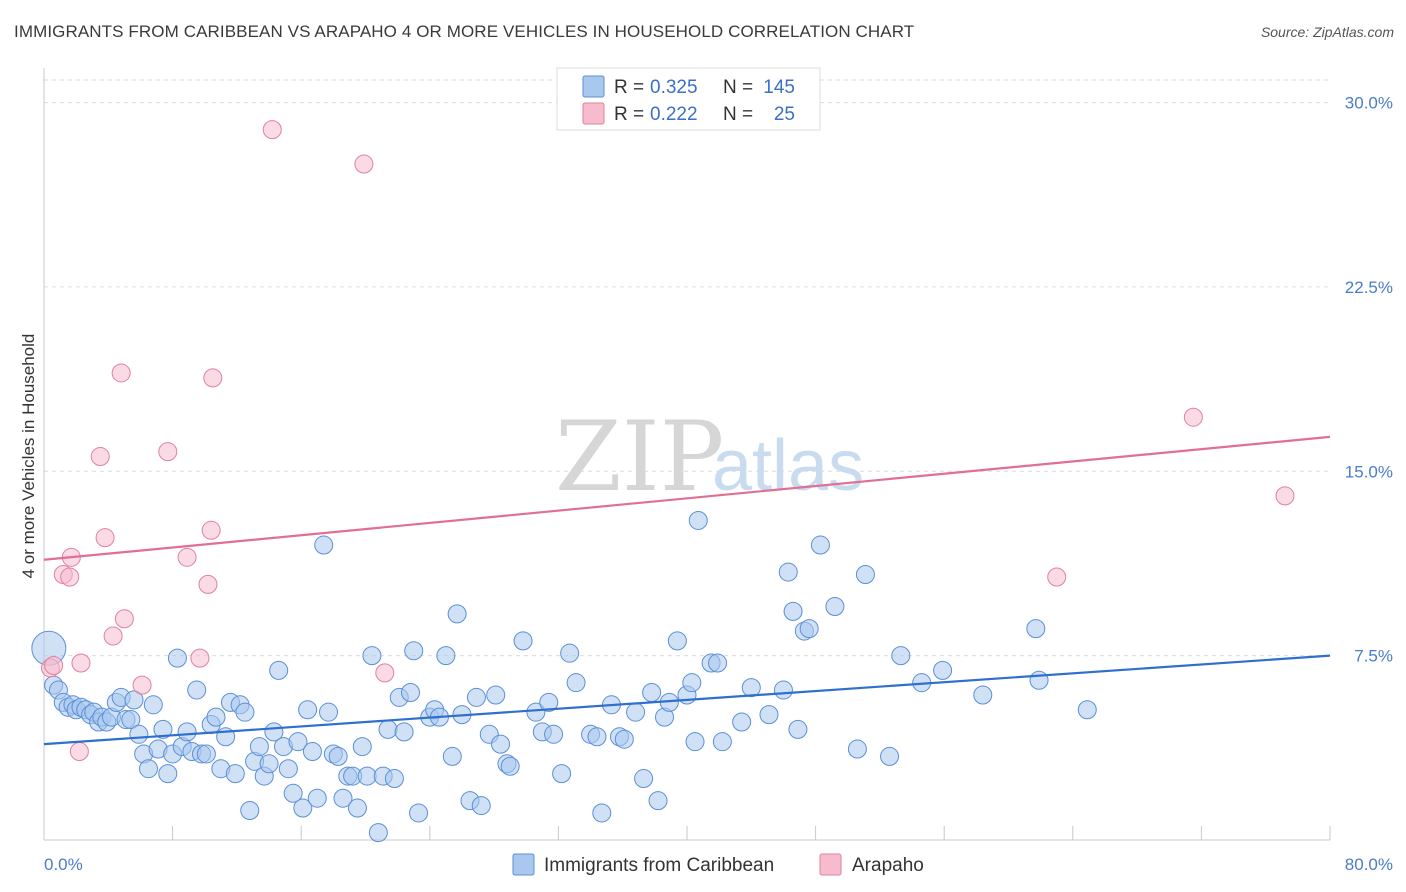 Image resolution: width=1406 pixels, height=892 pixels. Describe the element at coordinates (688, 99) in the screenshot. I see `legend: R = 0.325 N = 145 R = 0.222 N = 25` at that location.